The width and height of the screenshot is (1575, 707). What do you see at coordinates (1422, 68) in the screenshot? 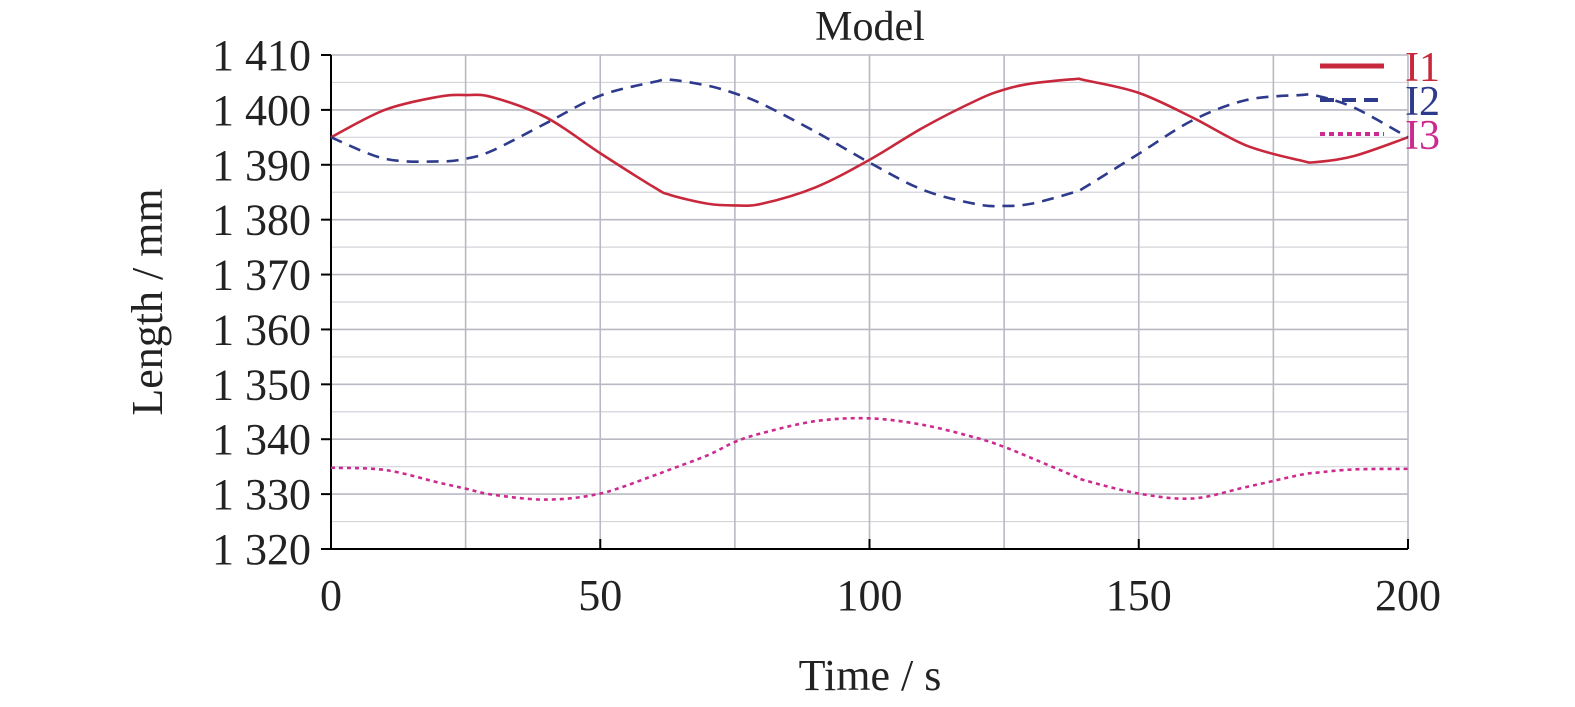
I see `legend-label-i1: I1` at bounding box center [1422, 68].